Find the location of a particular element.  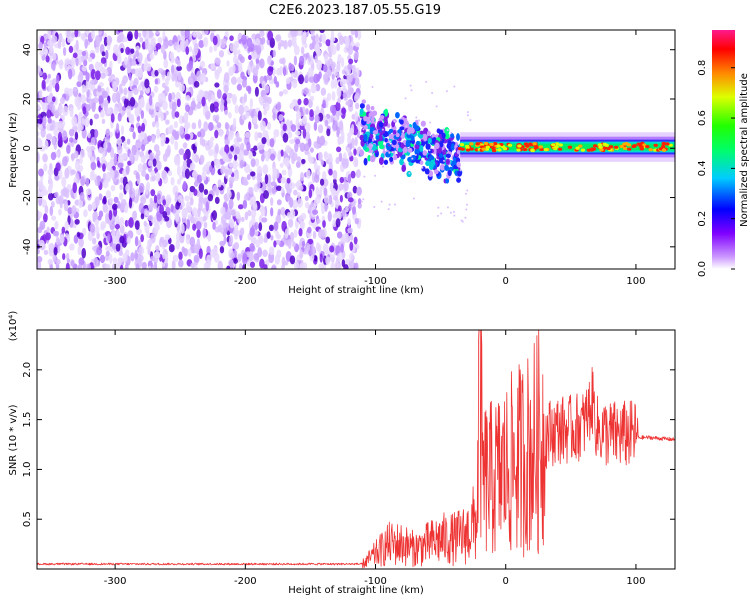

x-tick-label: -100 is located at coordinates (375, 281).